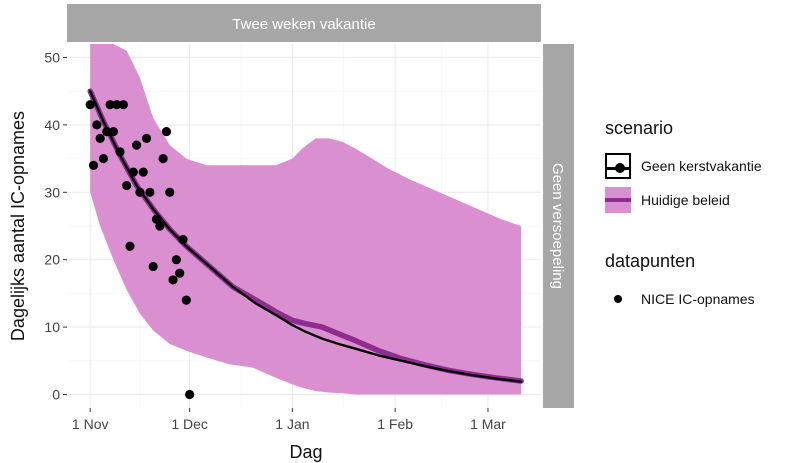  I want to click on x-tick-label: 1 Nov, so click(90, 424).